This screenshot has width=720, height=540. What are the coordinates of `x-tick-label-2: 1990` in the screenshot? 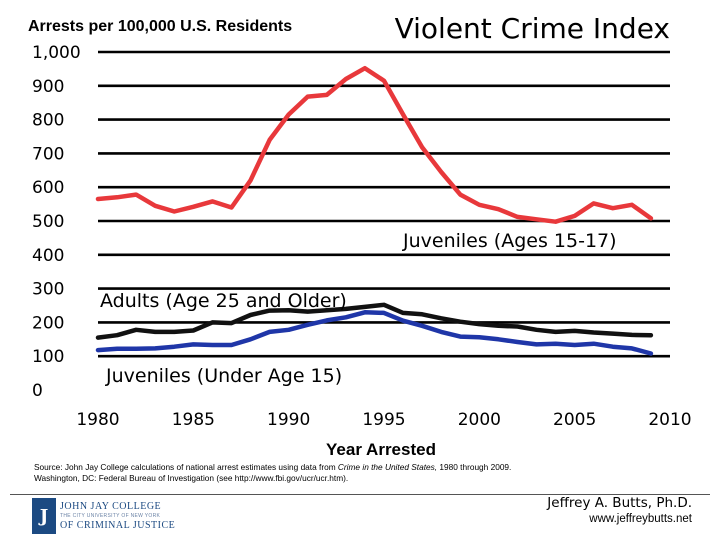 It's located at (288, 420).